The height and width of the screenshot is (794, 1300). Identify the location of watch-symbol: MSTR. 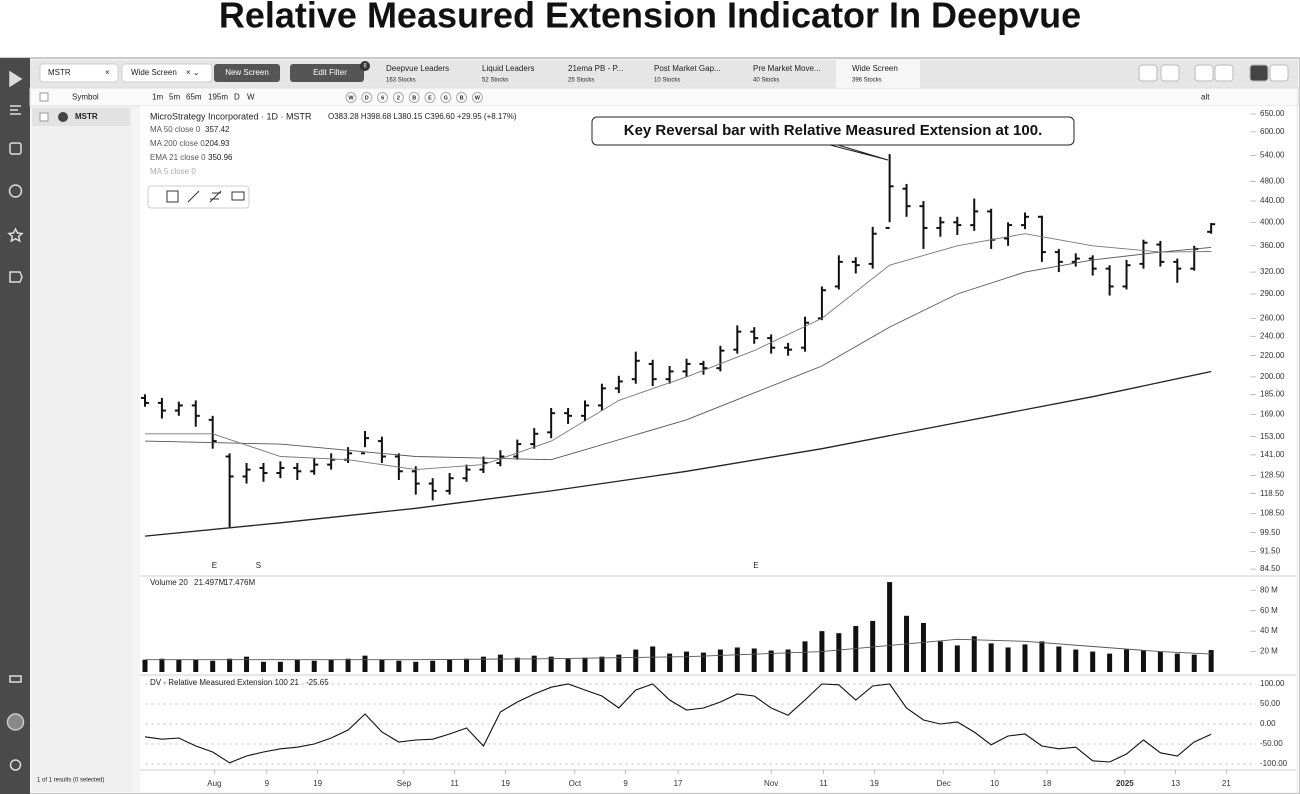
(86, 116).